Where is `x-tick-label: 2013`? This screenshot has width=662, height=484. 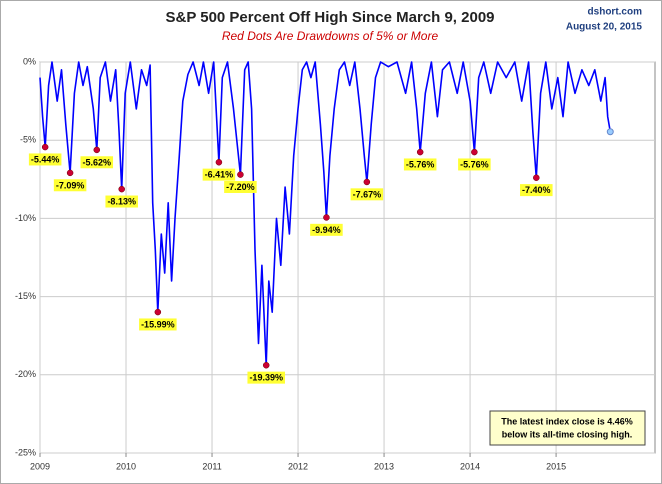 x-tick-label: 2013 is located at coordinates (384, 466).